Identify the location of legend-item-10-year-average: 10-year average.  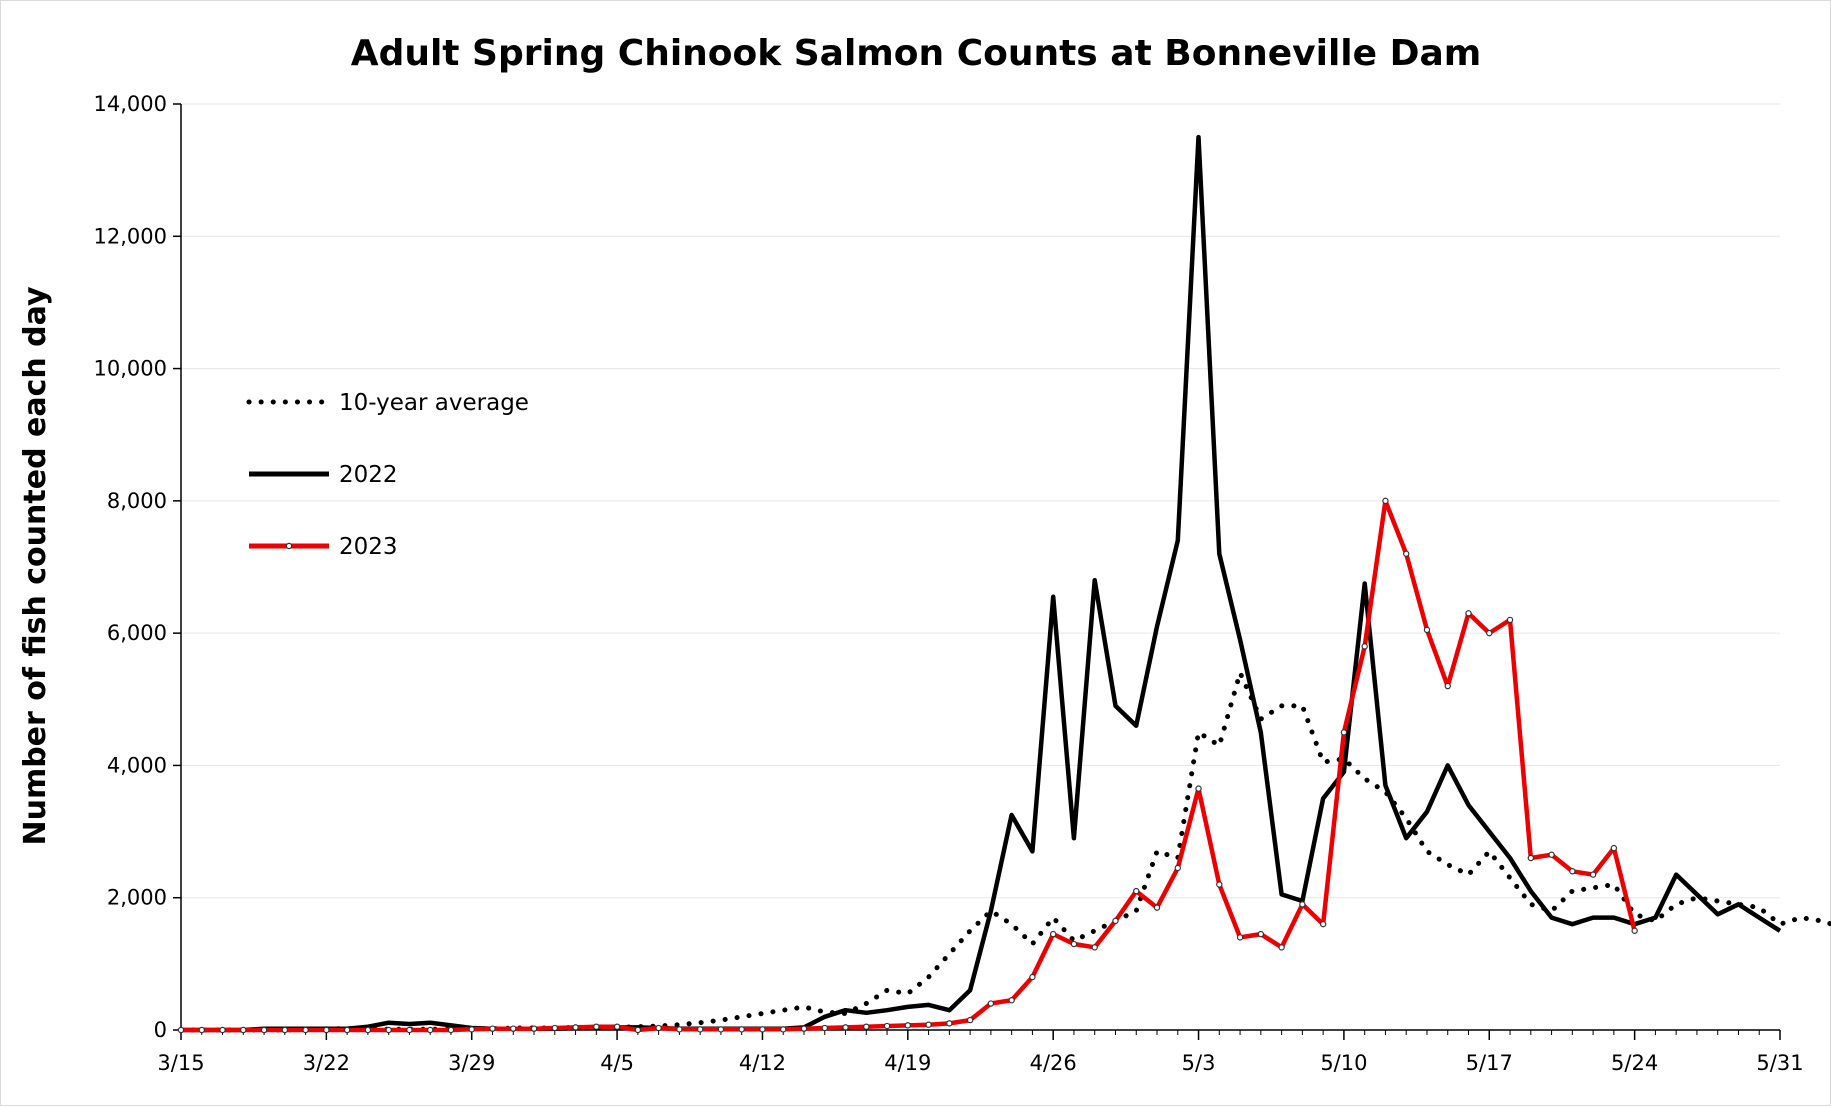
(387, 403).